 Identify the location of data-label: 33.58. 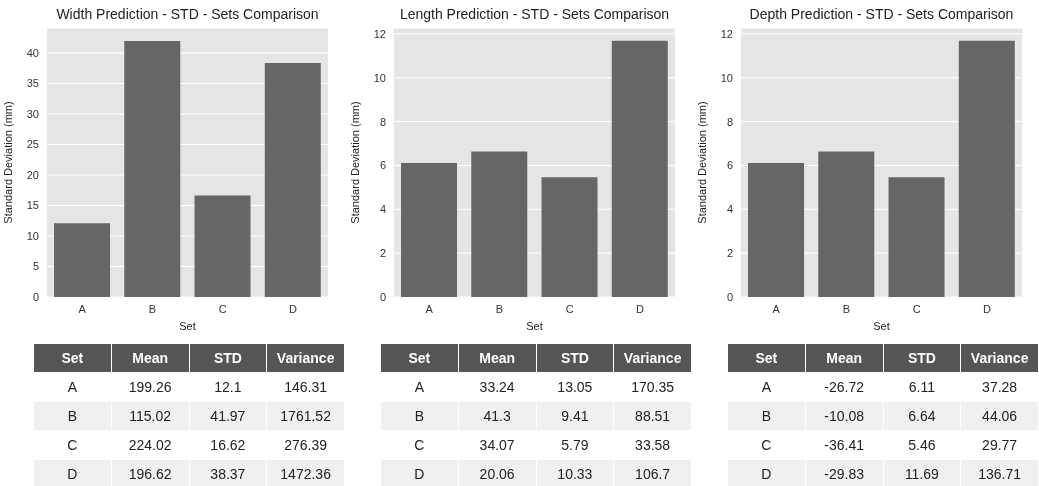
(652, 445).